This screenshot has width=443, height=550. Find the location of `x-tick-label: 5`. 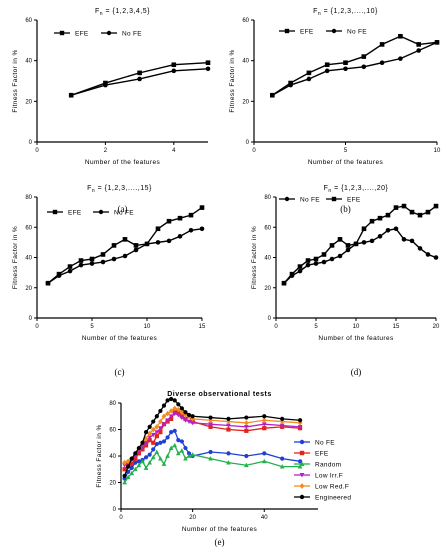

x-tick-label: 5 is located at coordinates (346, 151).